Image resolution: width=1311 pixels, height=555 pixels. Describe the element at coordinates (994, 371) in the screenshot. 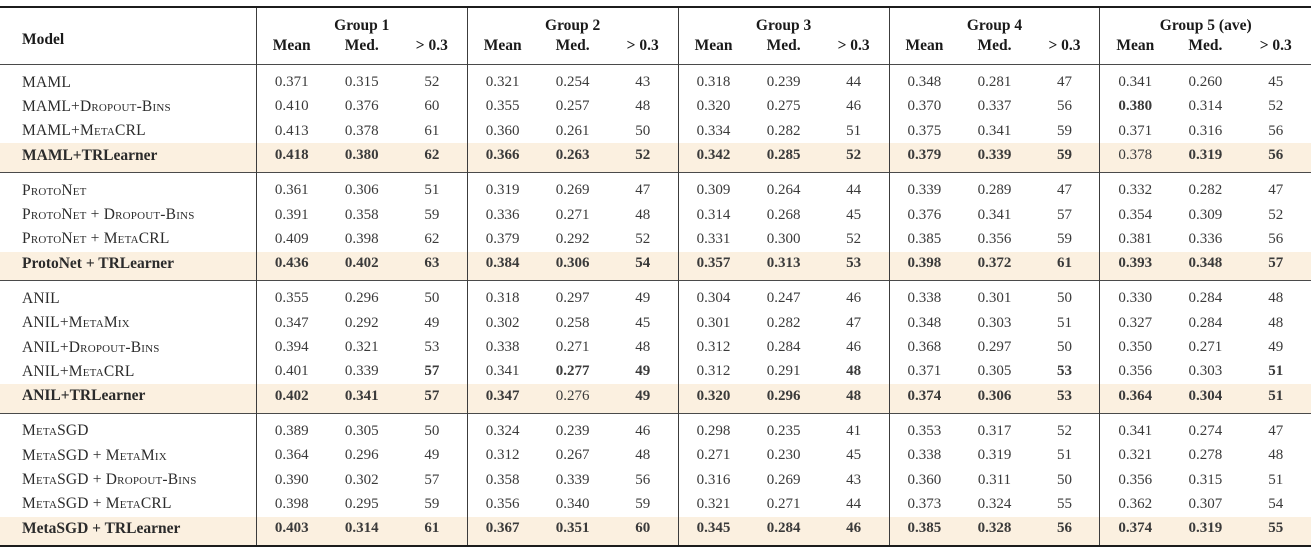

I see `value-cell: 0.305` at that location.